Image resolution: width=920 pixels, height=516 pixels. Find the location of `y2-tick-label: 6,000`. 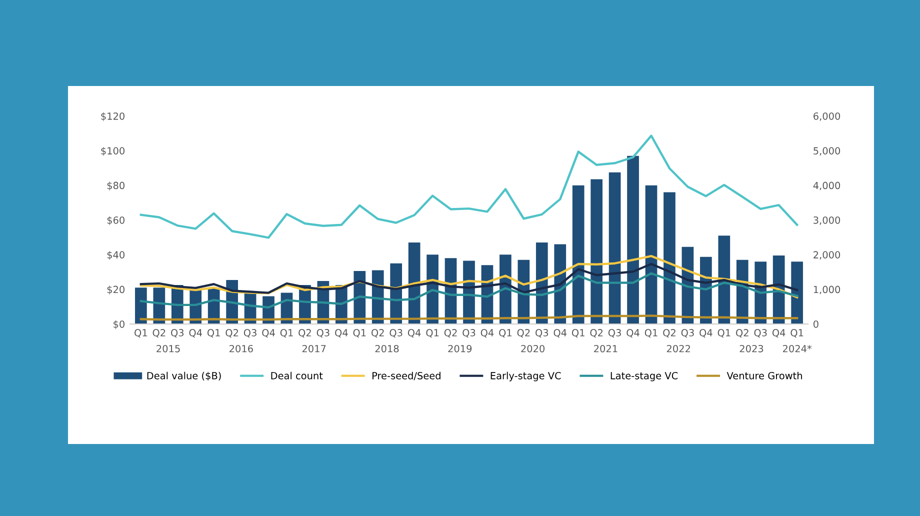

y2-tick-label: 6,000 is located at coordinates (827, 116).